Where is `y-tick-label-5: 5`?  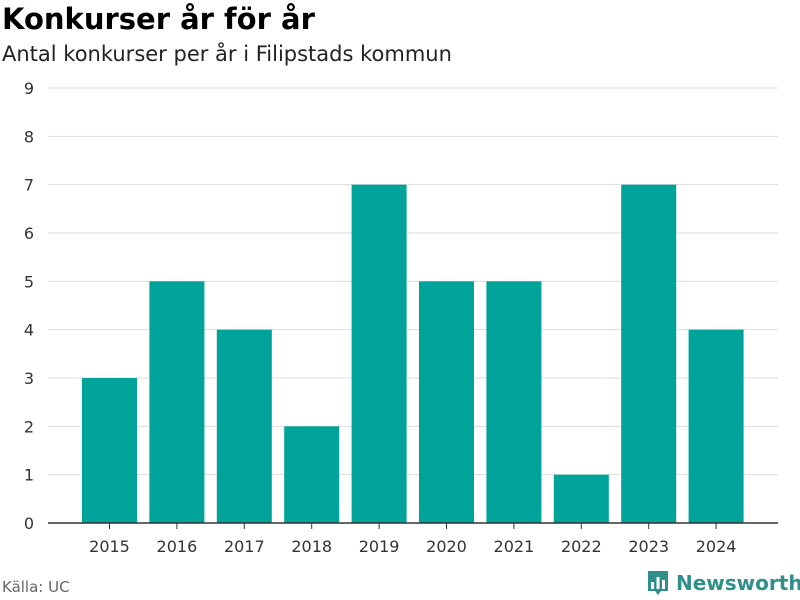
y-tick-label-5: 5 is located at coordinates (29, 281).